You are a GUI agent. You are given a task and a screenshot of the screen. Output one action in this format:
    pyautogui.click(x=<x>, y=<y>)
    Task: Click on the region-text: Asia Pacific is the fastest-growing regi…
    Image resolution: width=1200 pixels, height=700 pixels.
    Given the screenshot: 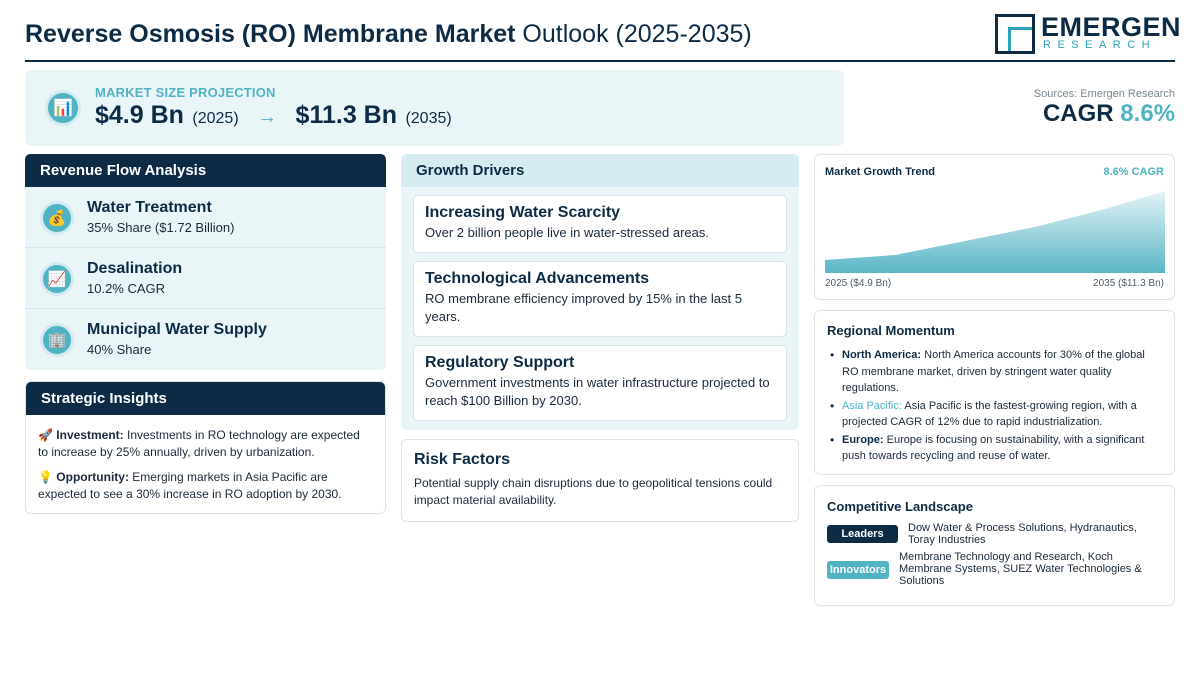 What is the action you would take?
    pyautogui.click(x=989, y=414)
    